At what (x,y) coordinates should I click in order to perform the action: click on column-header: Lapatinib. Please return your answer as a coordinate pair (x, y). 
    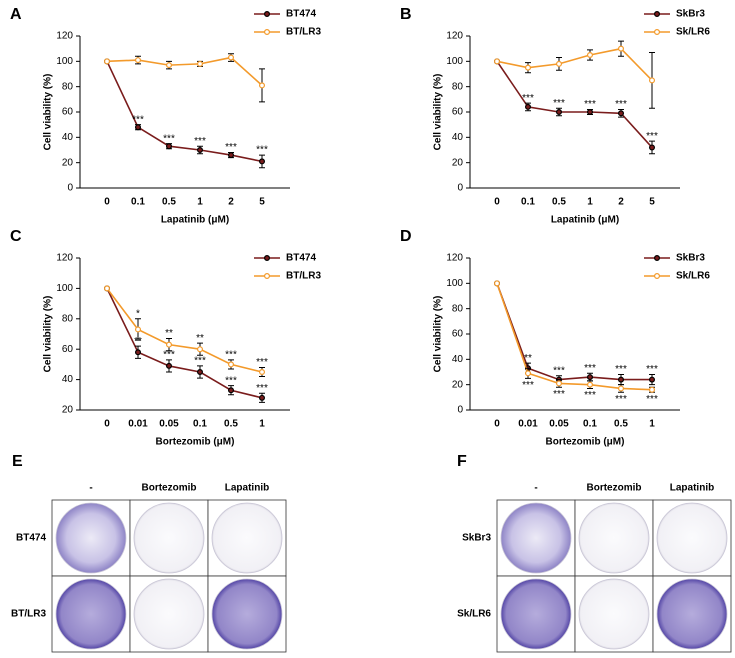
    Looking at the image, I should click on (692, 488).